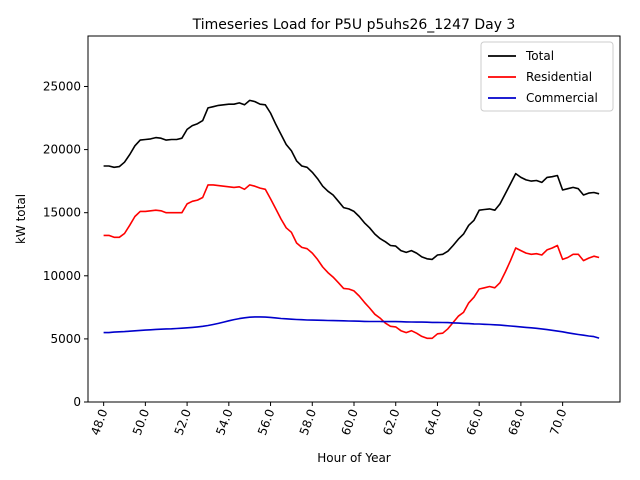 Image resolution: width=640 pixels, height=480 pixels. What do you see at coordinates (65, 339) in the screenshot?
I see `y-tick-label: 5000` at bounding box center [65, 339].